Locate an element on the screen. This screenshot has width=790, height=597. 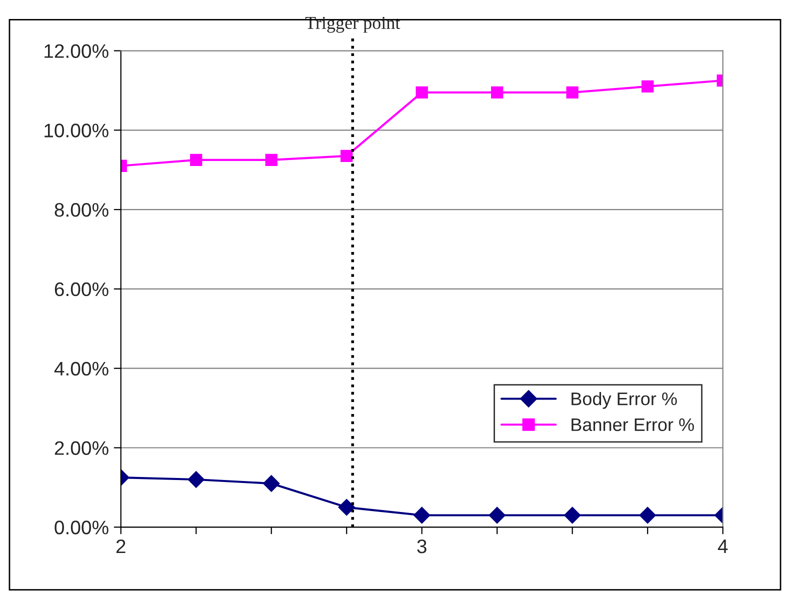
y-tick-label: 2.00% is located at coordinates (81, 448).